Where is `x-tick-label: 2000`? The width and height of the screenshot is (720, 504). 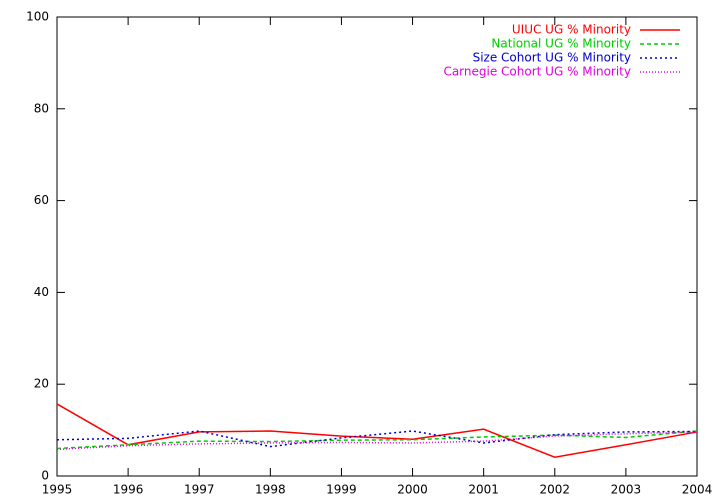 x-tick-label: 2000 is located at coordinates (412, 490).